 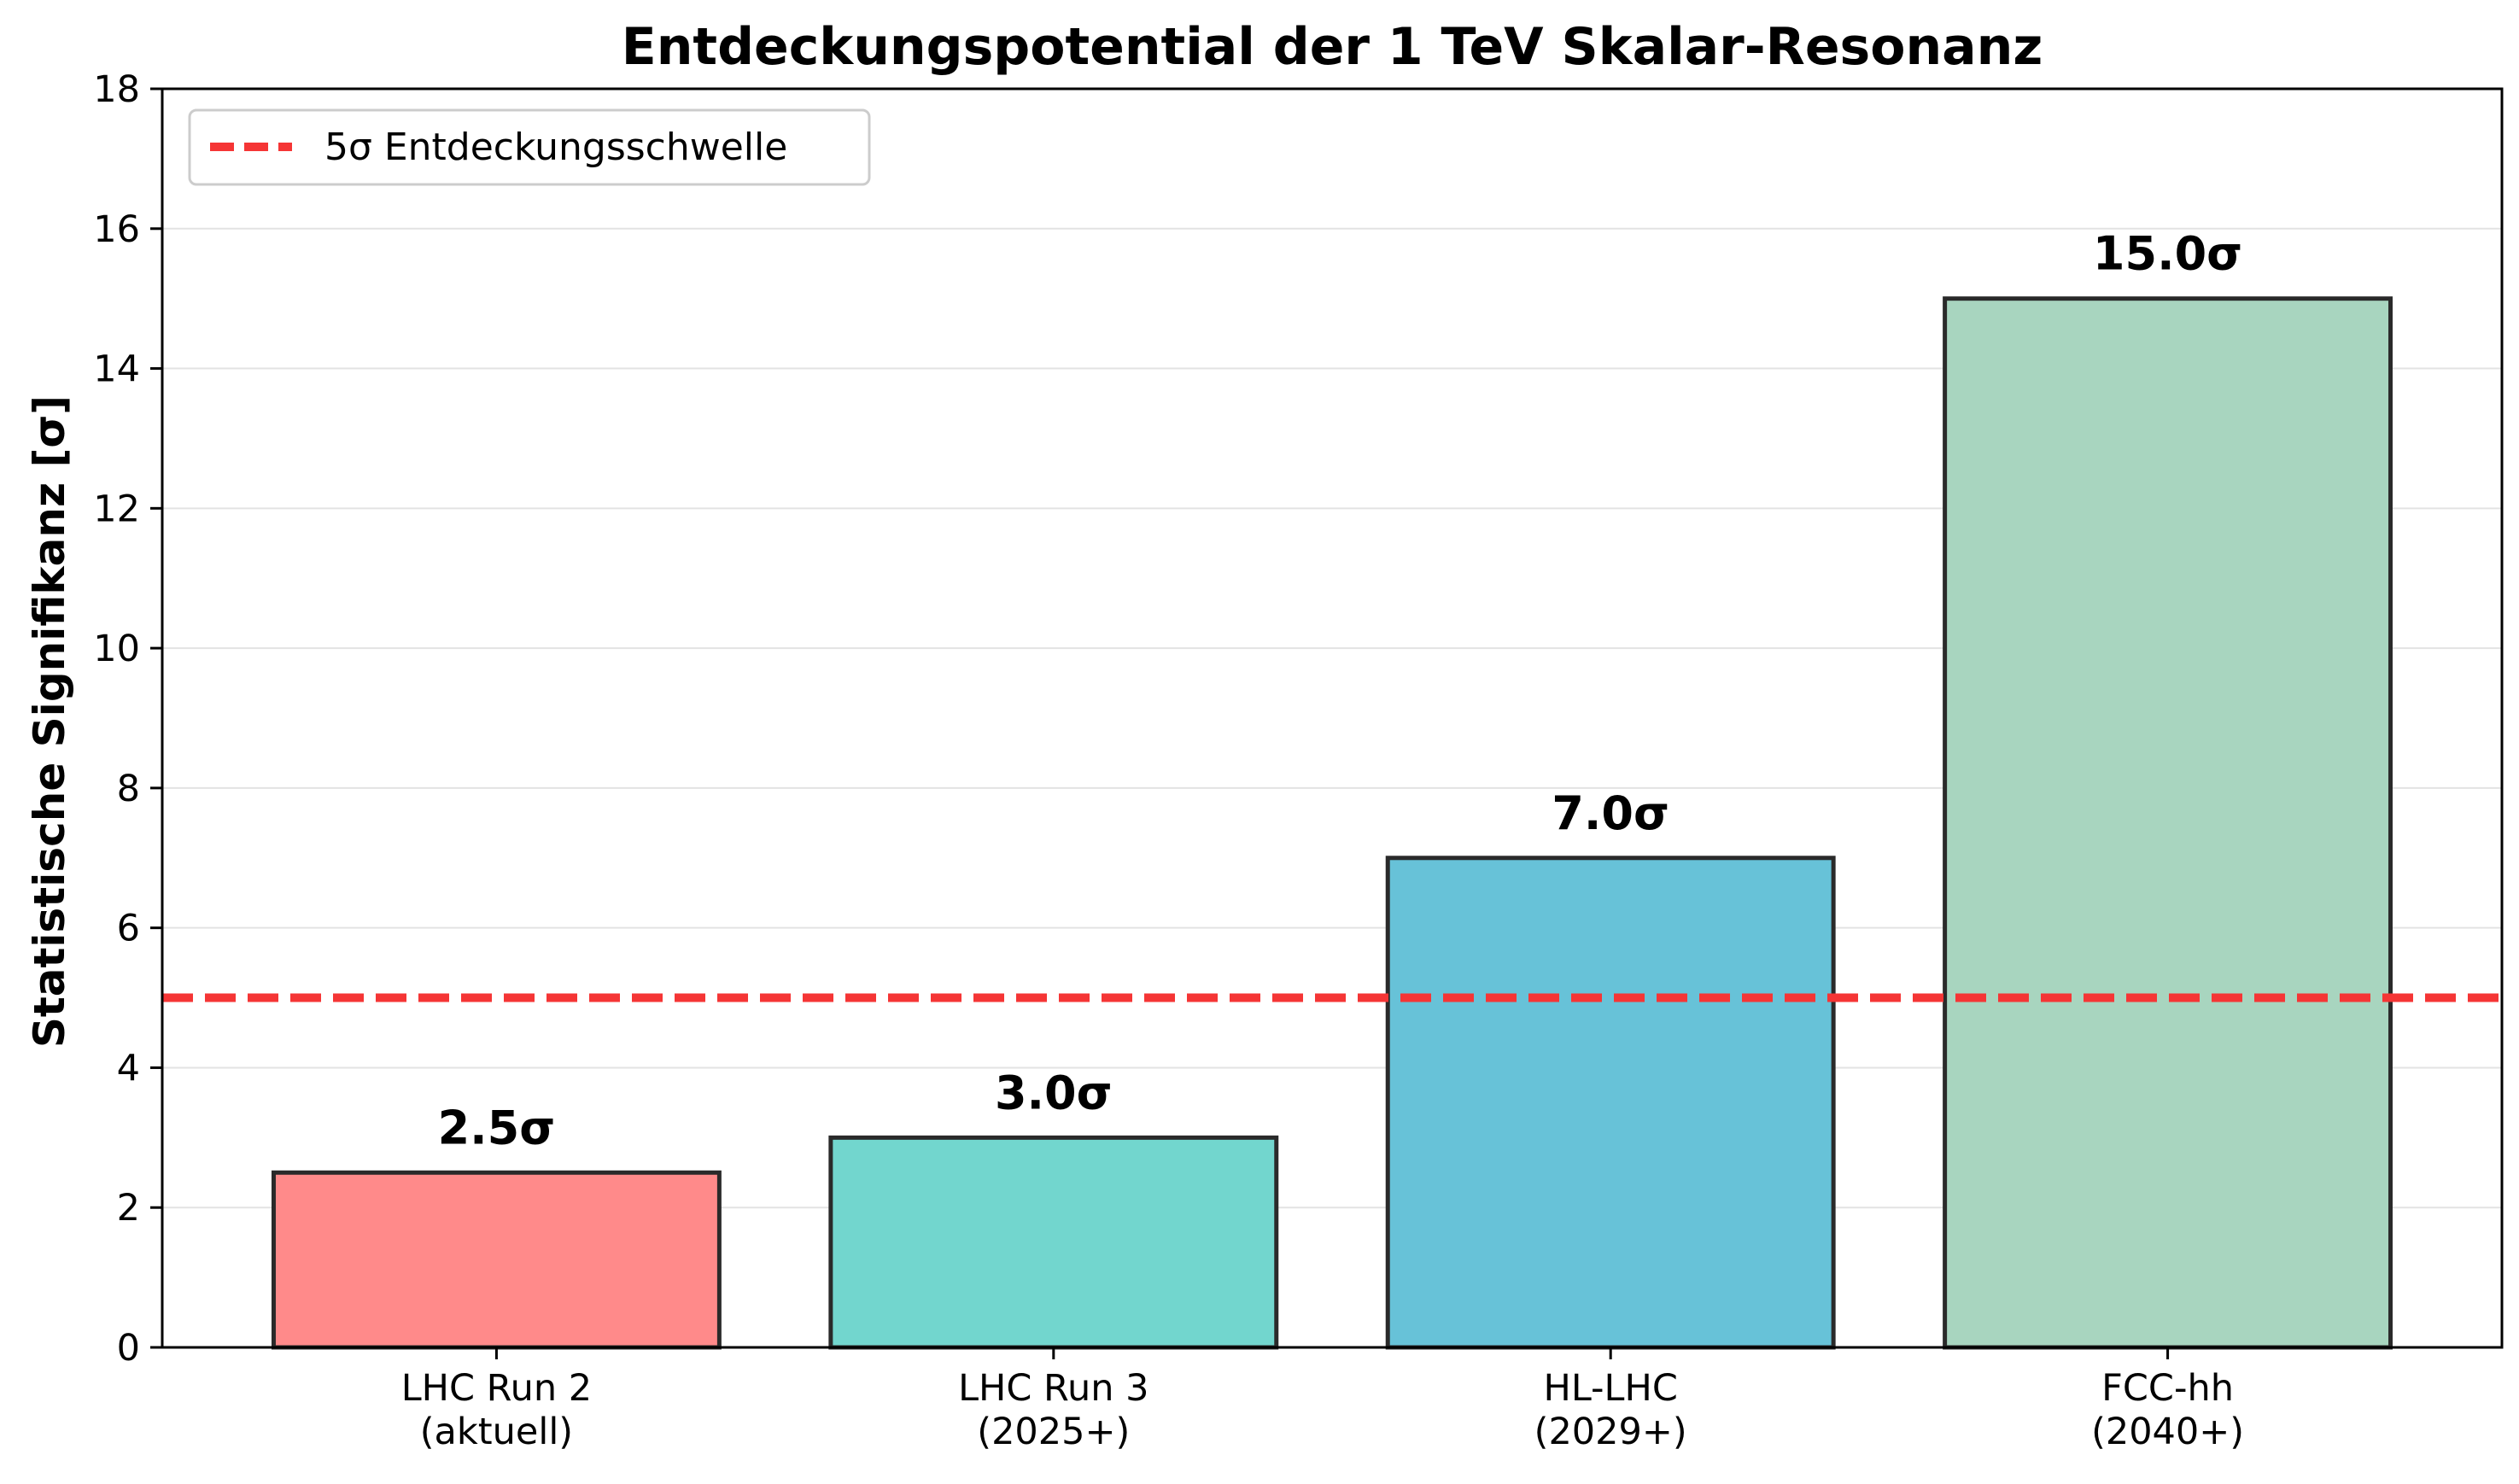 What do you see at coordinates (497, 1127) in the screenshot?
I see `data-label-0: 2.5σ` at bounding box center [497, 1127].